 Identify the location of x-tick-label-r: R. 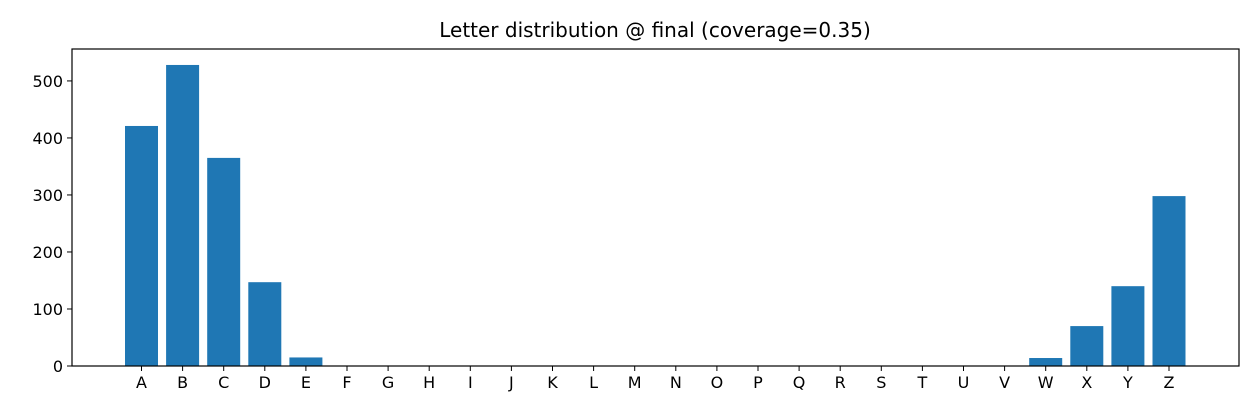
(840, 382).